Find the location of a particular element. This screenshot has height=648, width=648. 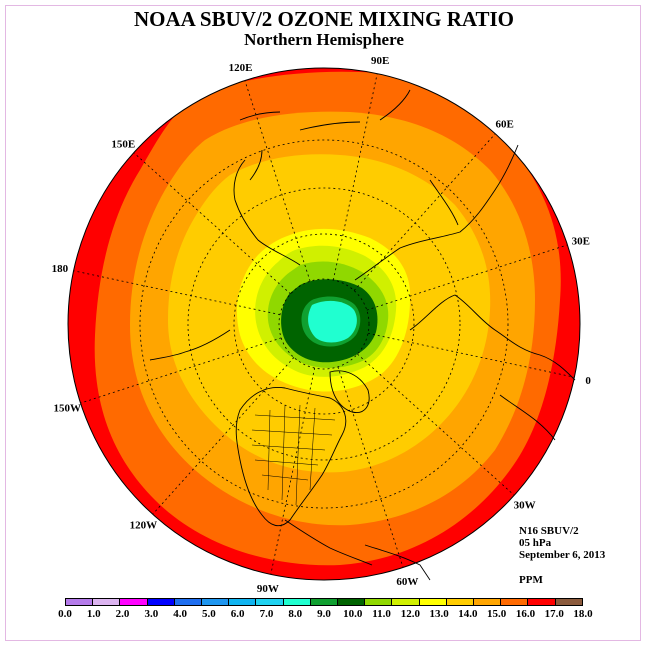

colorbar-tick-label: 3.0 is located at coordinates (151, 614).